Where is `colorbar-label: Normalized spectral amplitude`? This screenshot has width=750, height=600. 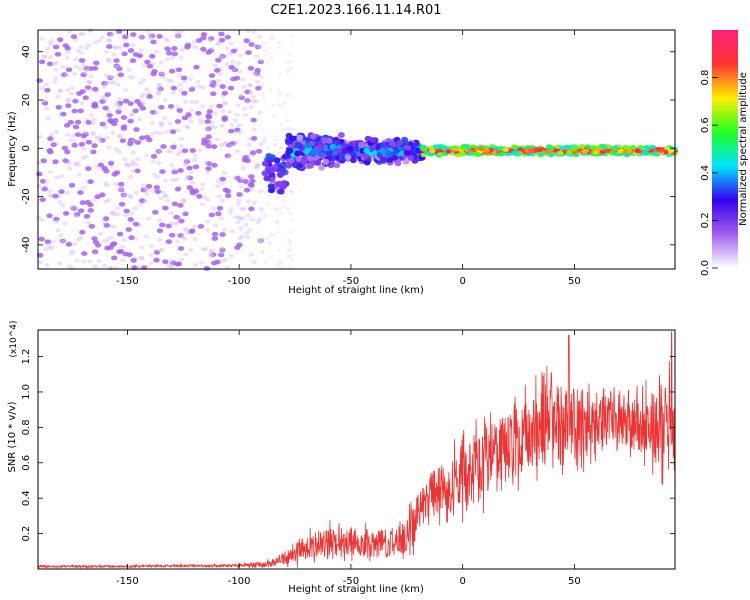
colorbar-label: Normalized spectral amplitude is located at coordinates (743, 149).